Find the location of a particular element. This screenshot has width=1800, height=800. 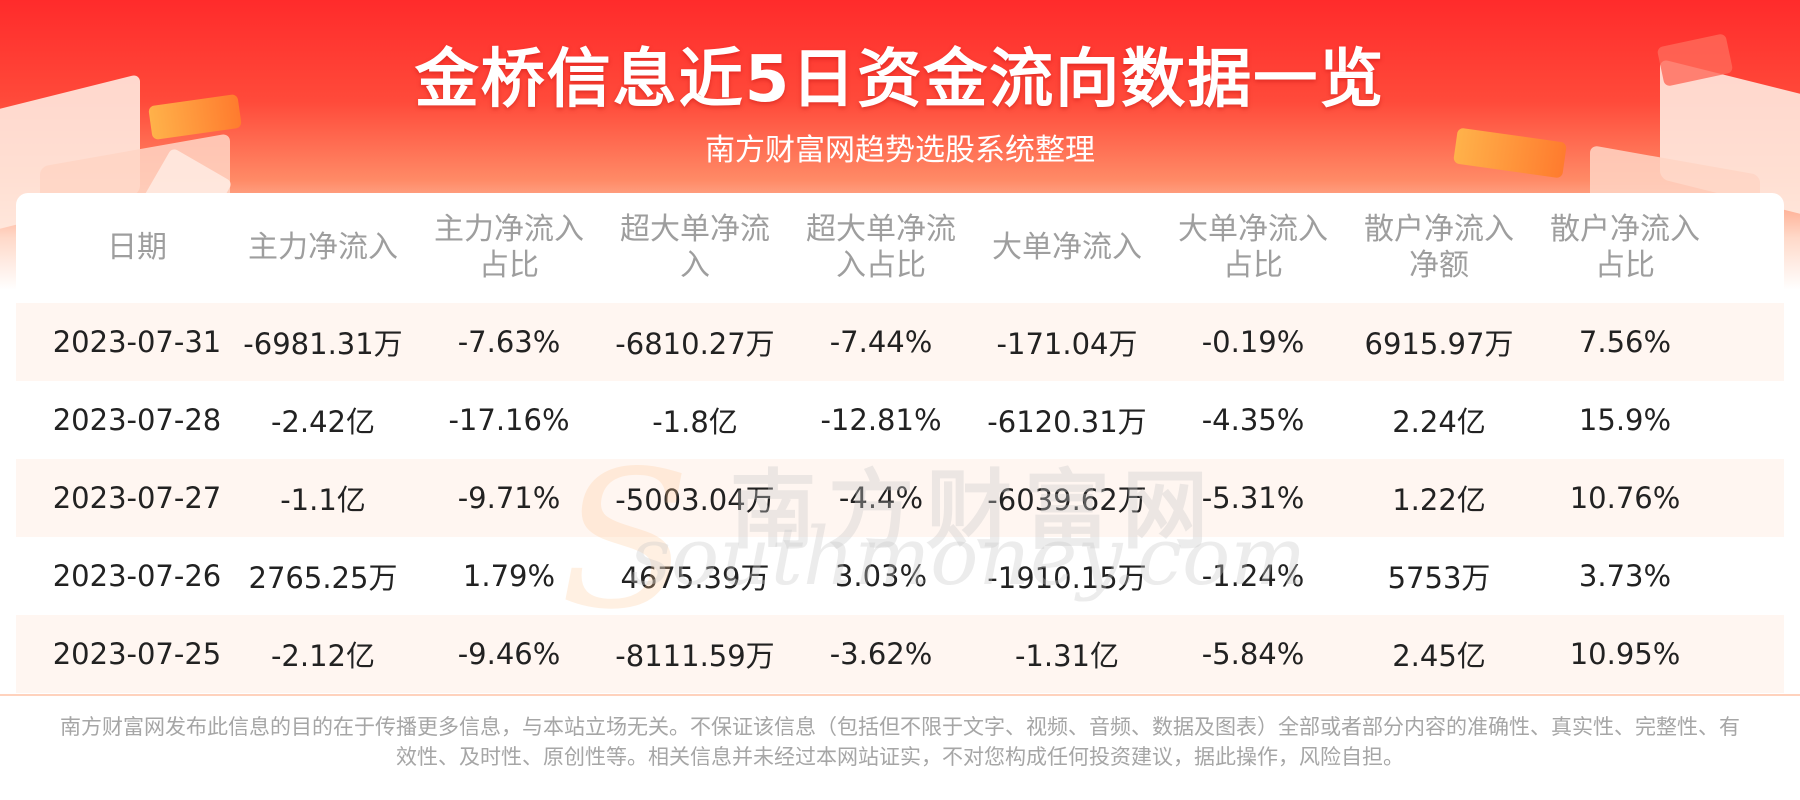

table-cell: -7.44% is located at coordinates (881, 342).